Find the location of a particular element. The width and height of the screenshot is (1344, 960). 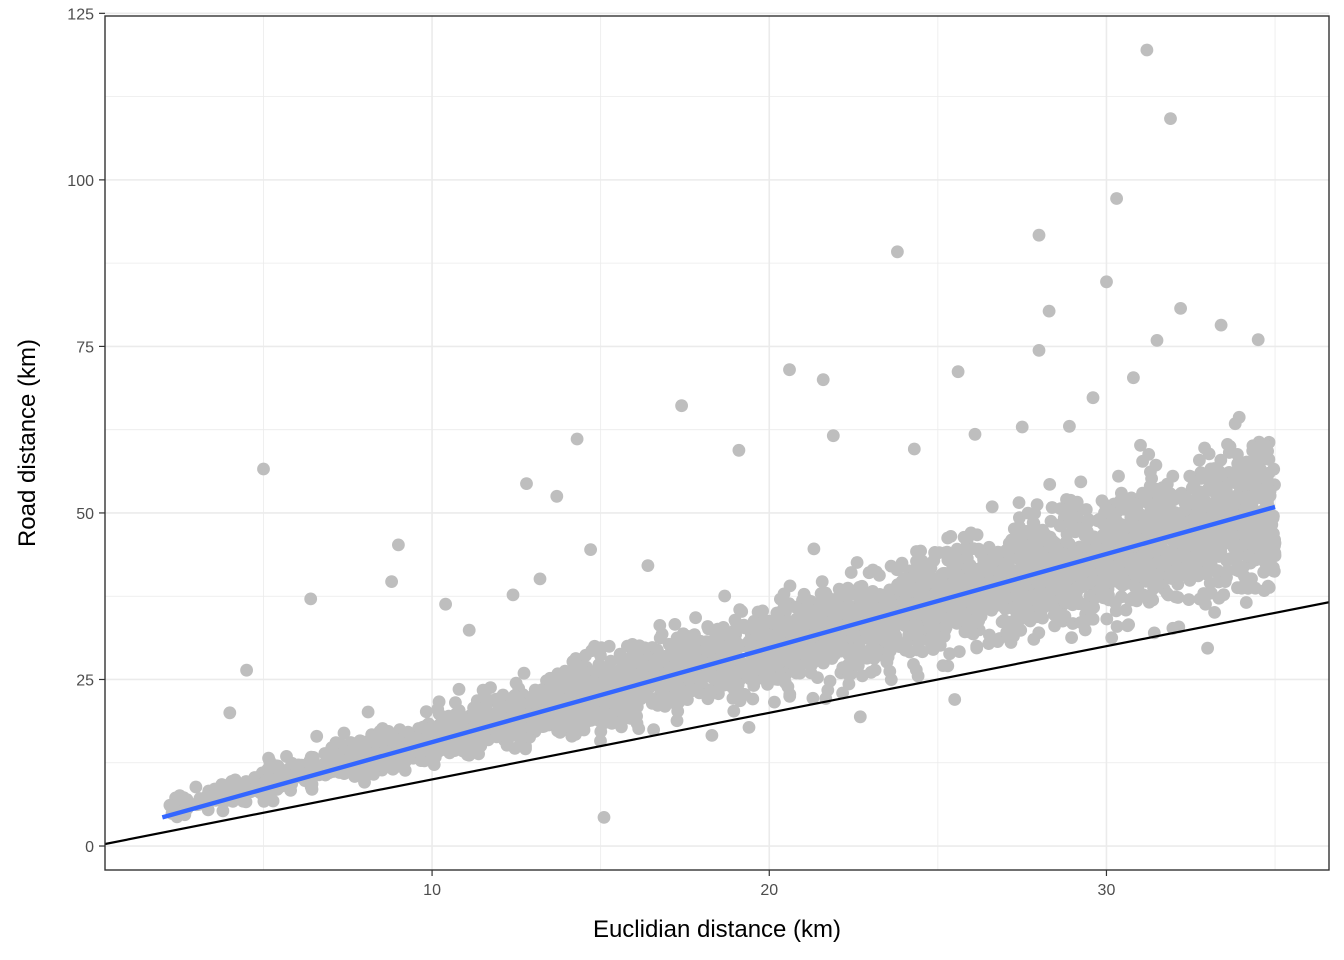

x-axis-ticks: 10 20 30 is located at coordinates (769, 884).